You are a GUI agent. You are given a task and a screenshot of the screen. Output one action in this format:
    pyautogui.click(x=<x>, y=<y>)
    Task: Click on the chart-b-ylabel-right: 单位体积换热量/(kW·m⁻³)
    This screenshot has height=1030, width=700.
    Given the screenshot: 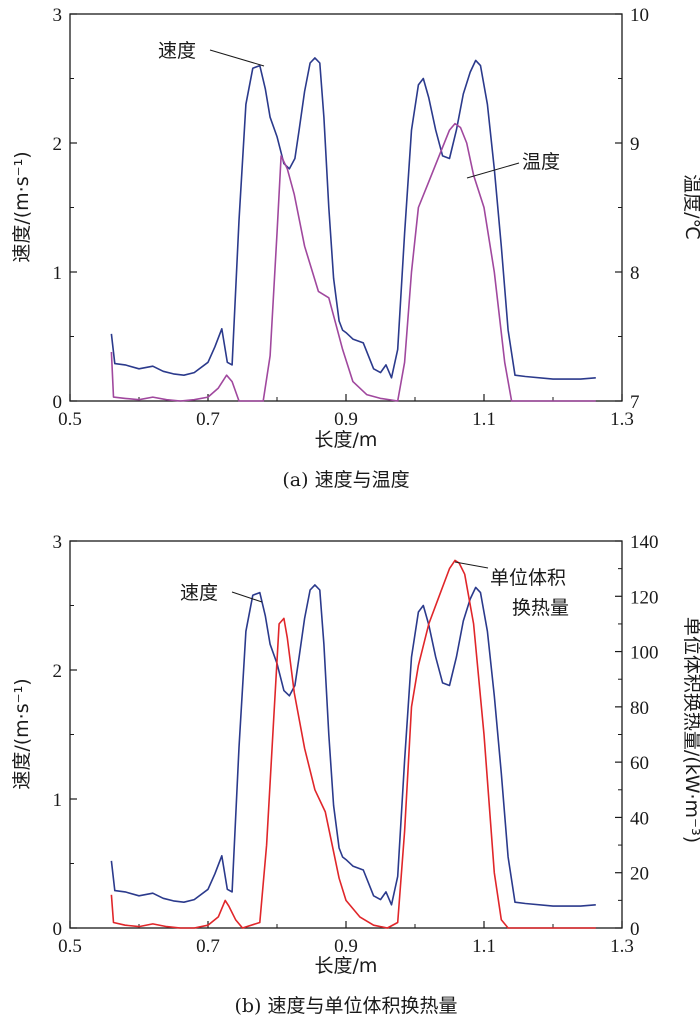 What is the action you would take?
    pyautogui.click(x=690, y=730)
    